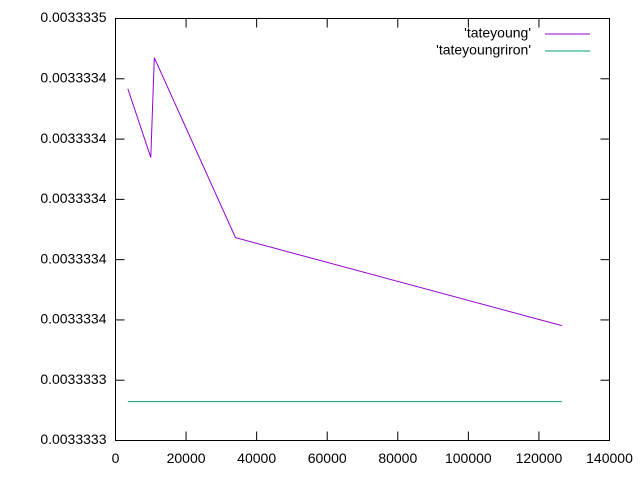 This screenshot has width=640, height=485. What do you see at coordinates (186, 458) in the screenshot?
I see `x-tick-label: 20000` at bounding box center [186, 458].